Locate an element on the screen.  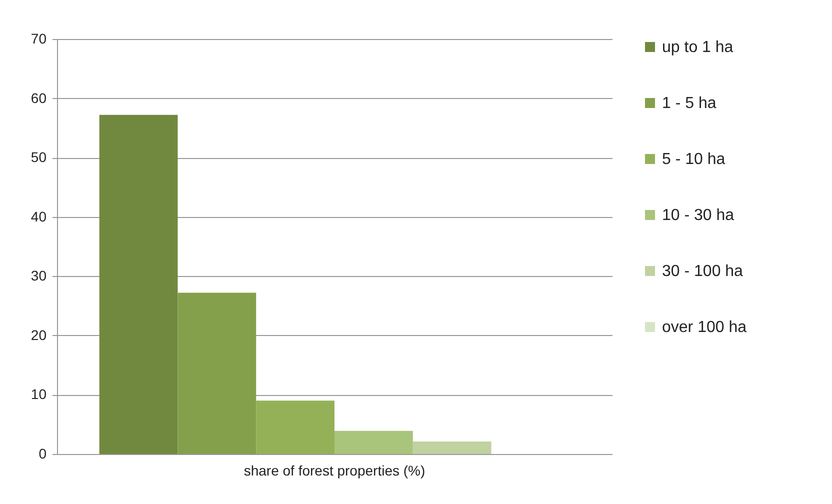
x-tick-label: share of forest properties (%) is located at coordinates (335, 470).